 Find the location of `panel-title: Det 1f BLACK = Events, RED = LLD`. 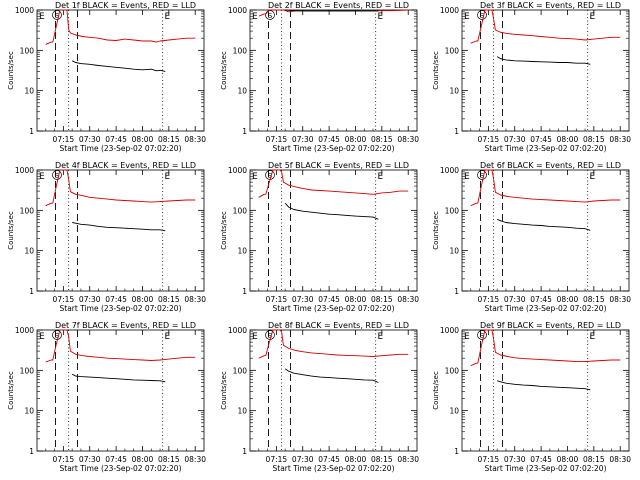

panel-title: Det 1f BLACK = Events, RED = LLD is located at coordinates (125, 5).